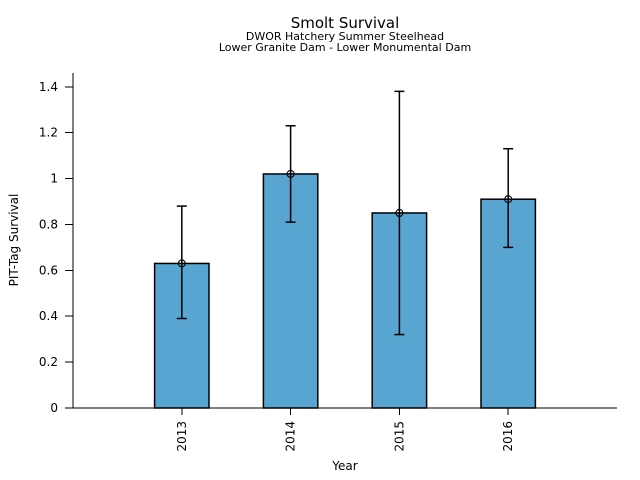 The height and width of the screenshot is (480, 640). I want to click on marker-2014, so click(290, 174).